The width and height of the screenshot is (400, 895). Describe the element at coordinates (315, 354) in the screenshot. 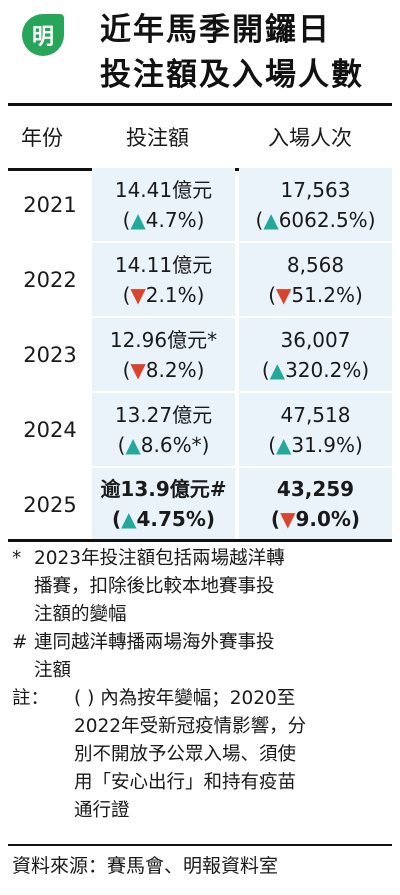

I see `attendance-cell: 36,007 (▲320.2%)` at that location.